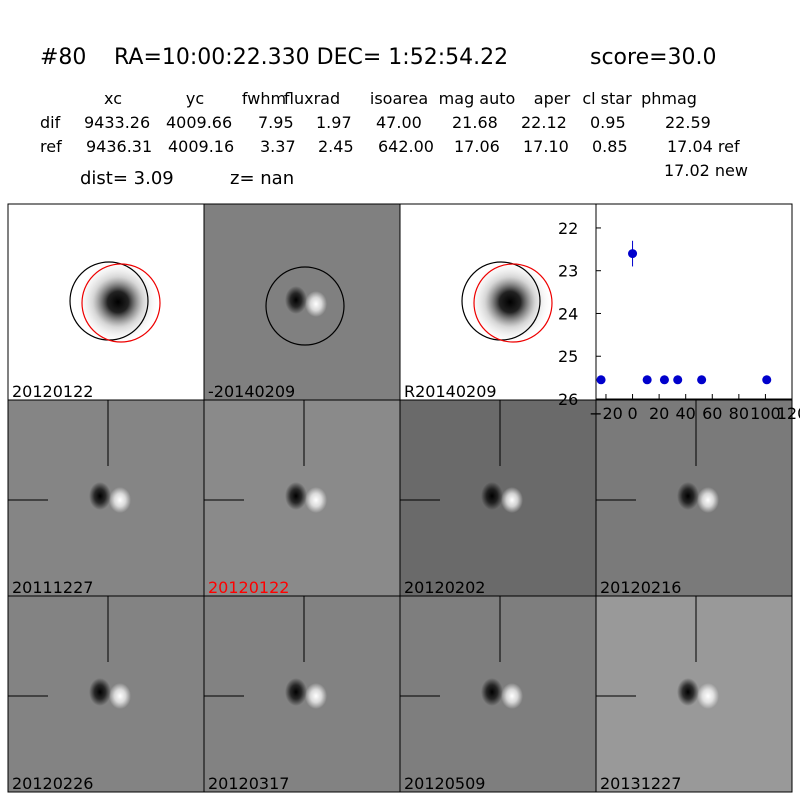 The image size is (800, 800). I want to click on image-panel: -20140209, so click(302, 302).